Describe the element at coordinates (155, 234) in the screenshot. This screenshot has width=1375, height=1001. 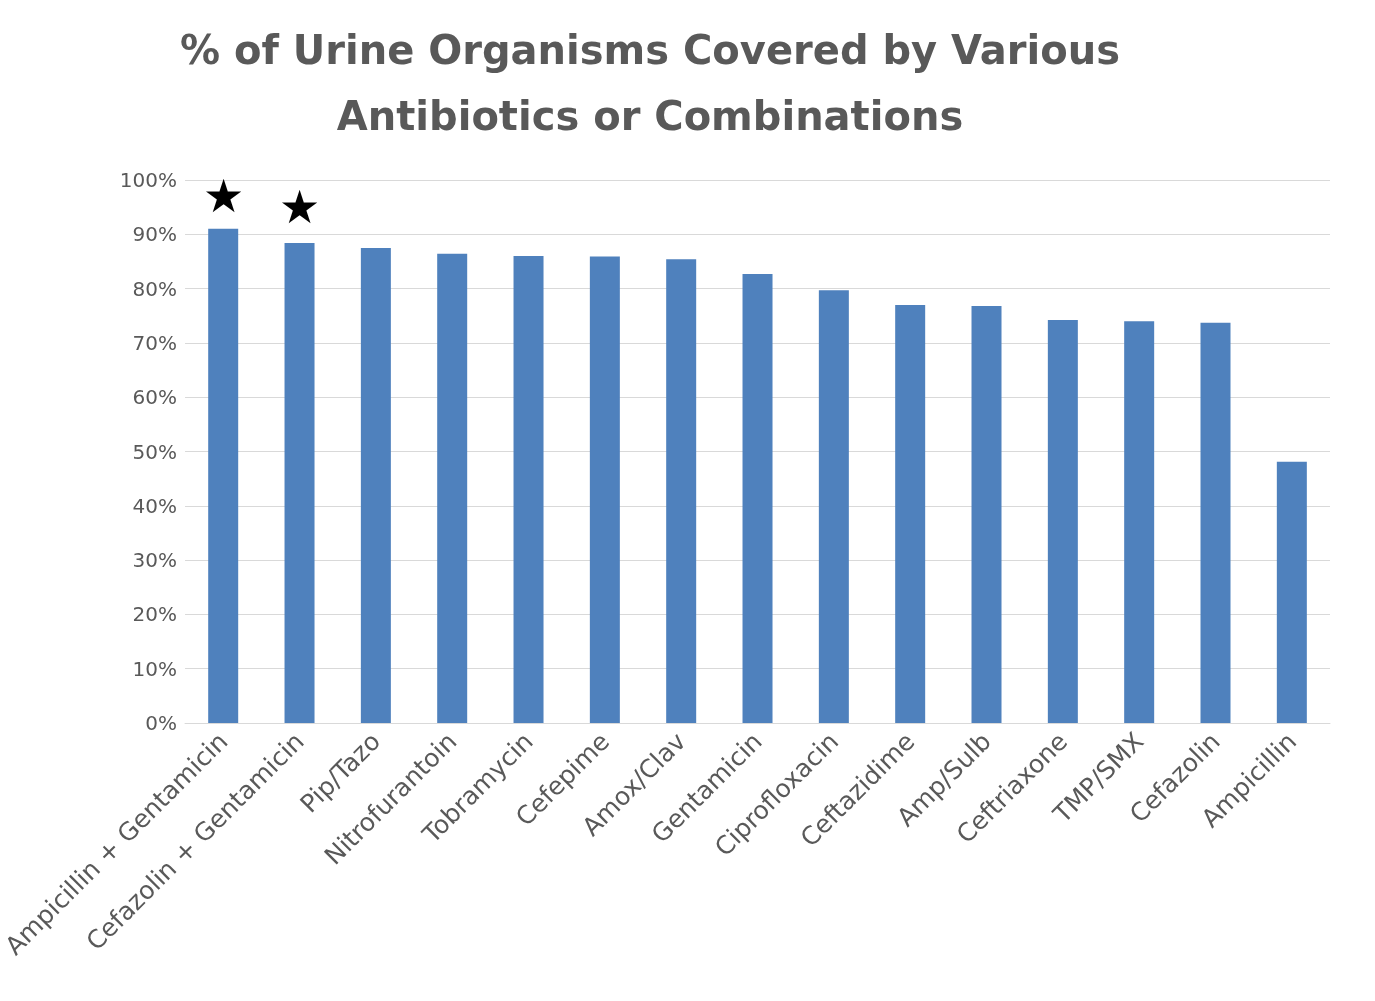
I see `y-tick-label: 90%` at that location.